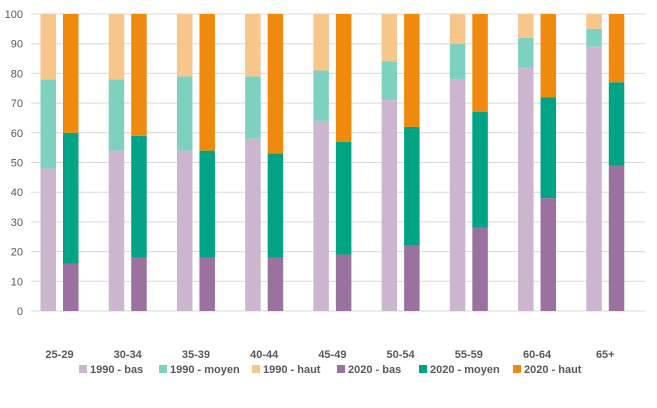 This screenshot has width=657, height=408. Describe the element at coordinates (292, 370) in the screenshot. I see `legend-label: 1990 - haut` at that location.